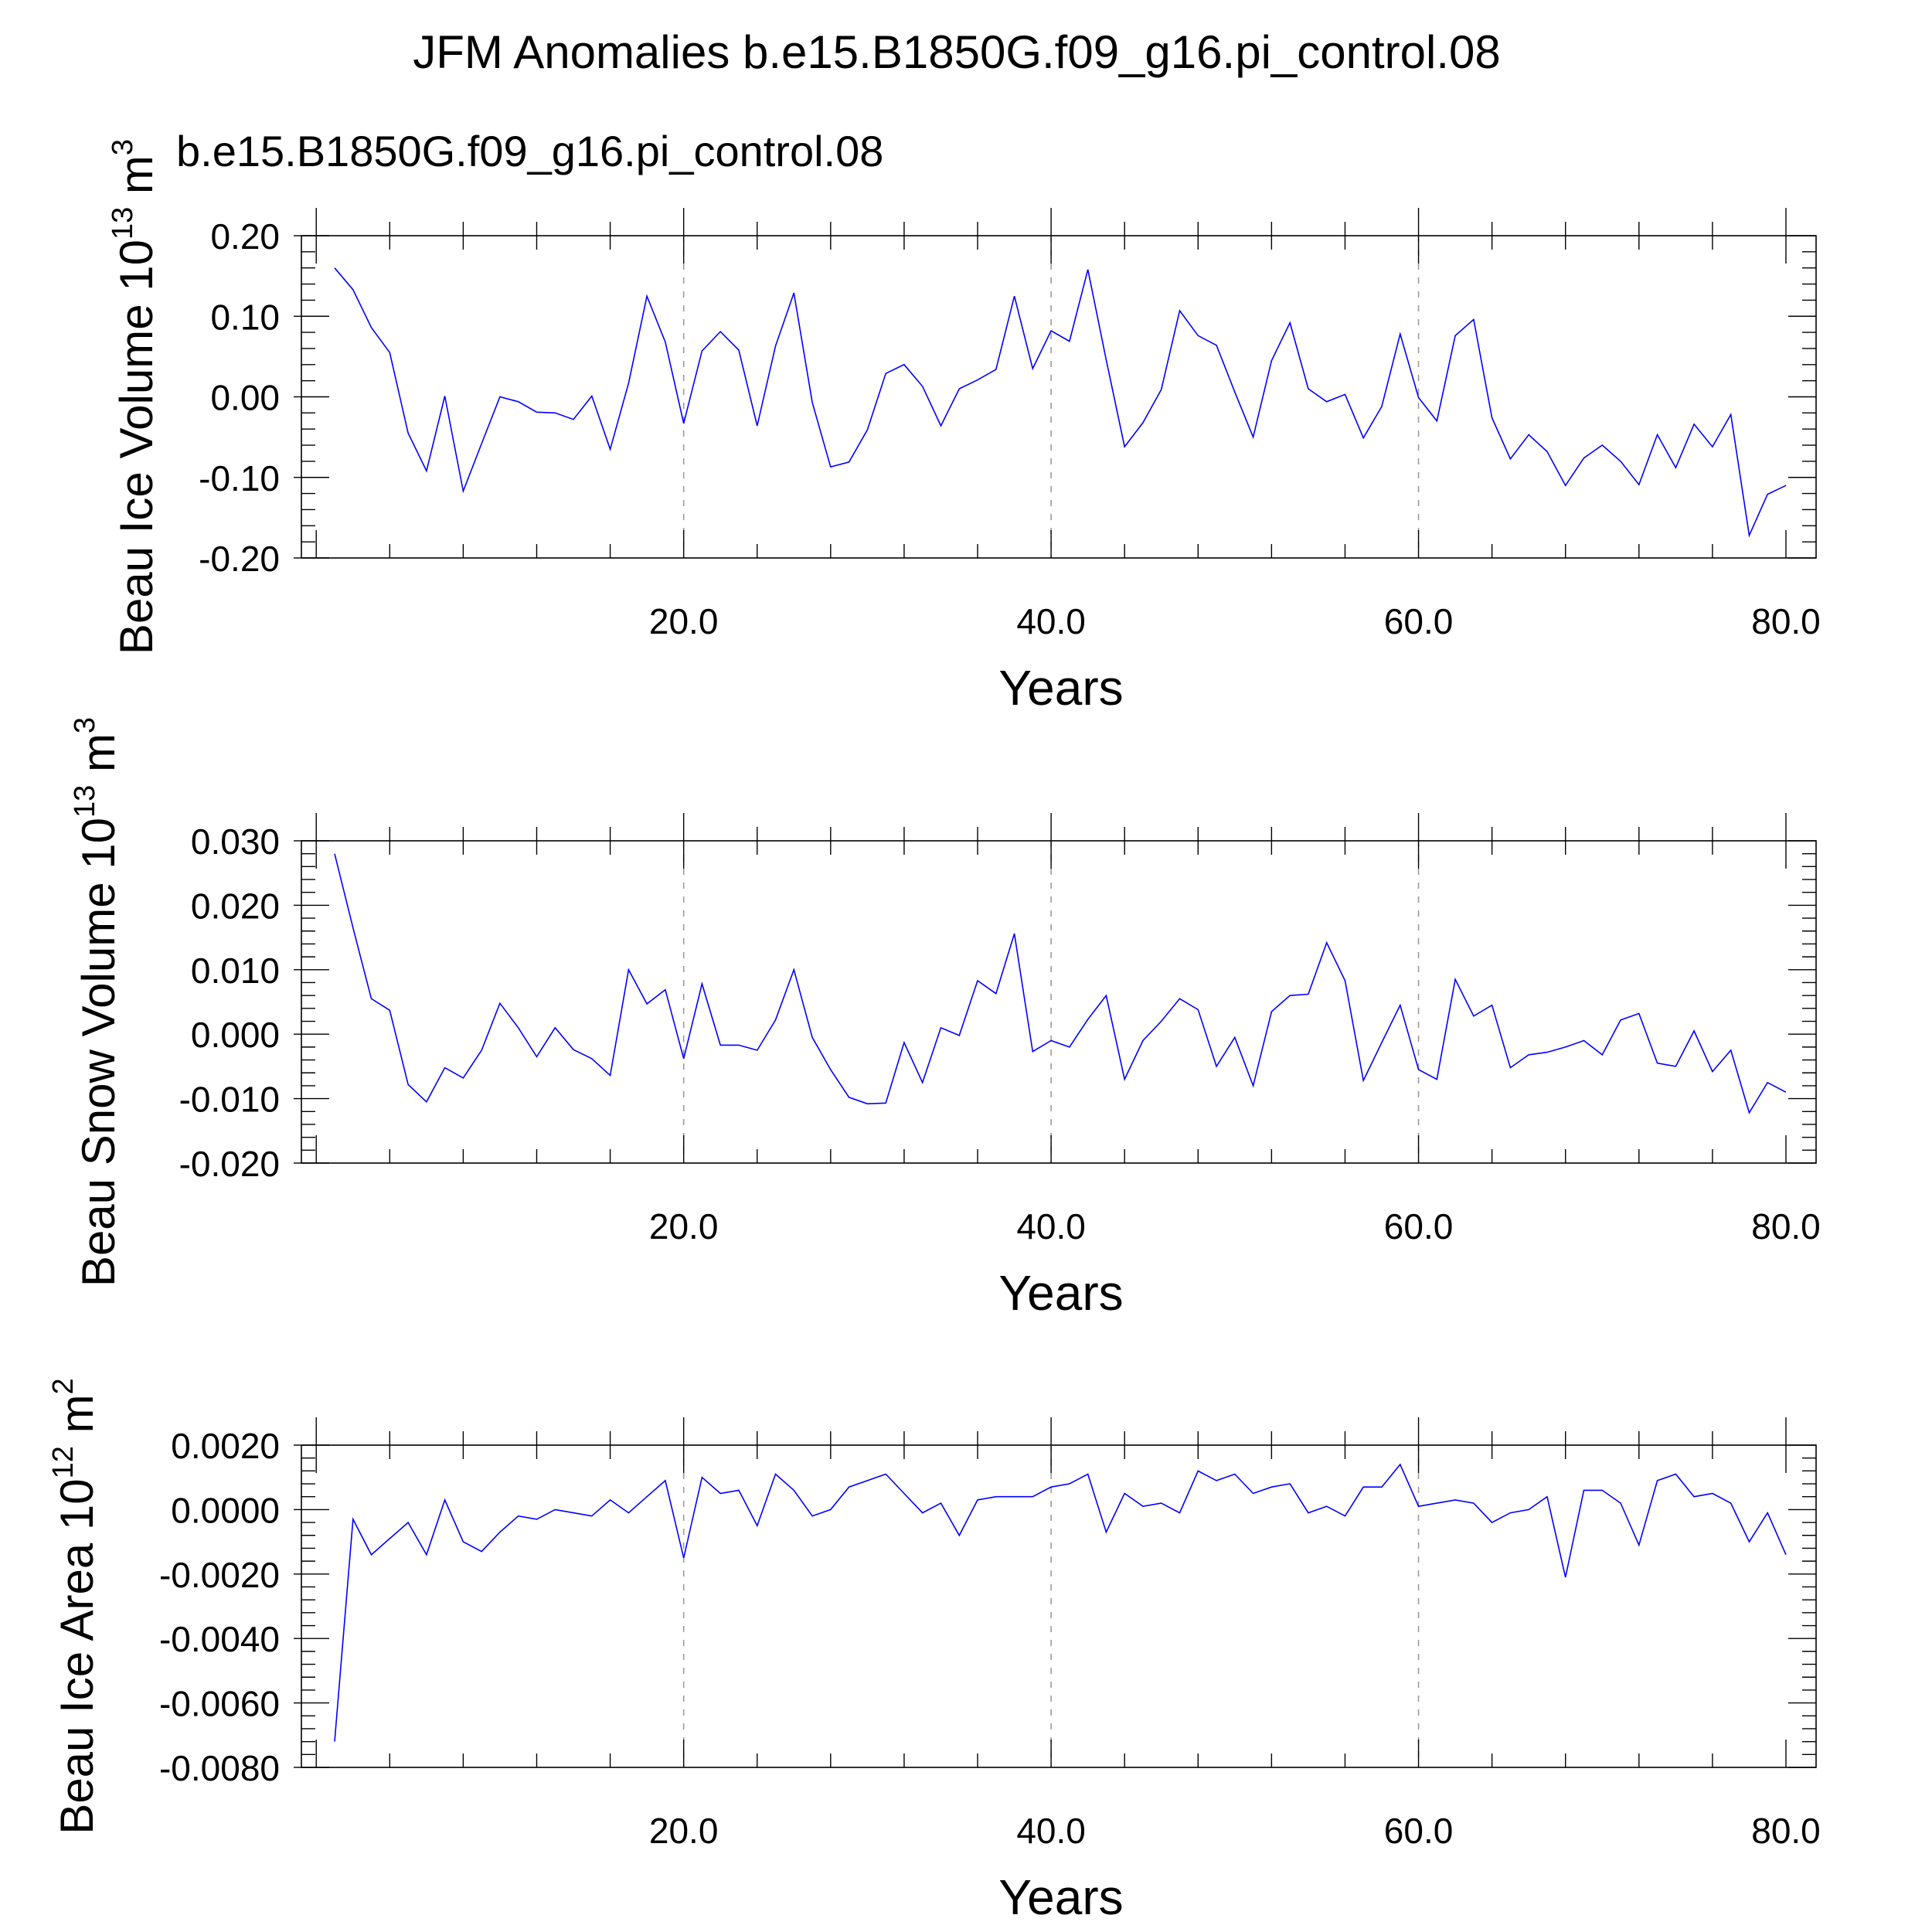 The image size is (1932, 1932). I want to click on ice-volume-ytick-label: 0.00, so click(245, 398).